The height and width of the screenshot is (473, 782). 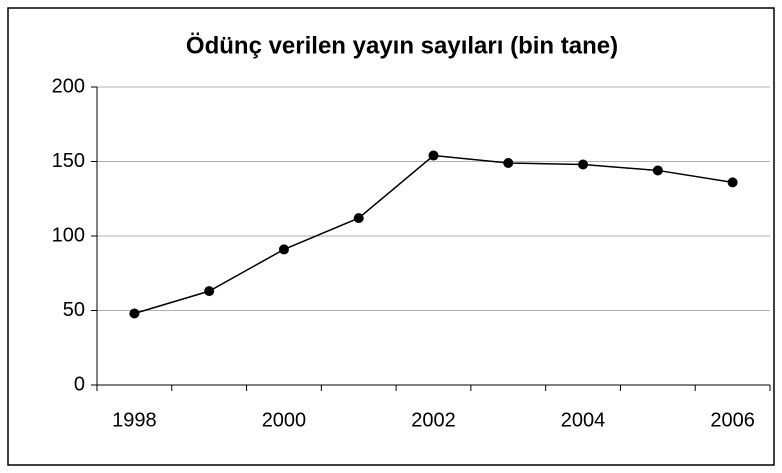 What do you see at coordinates (284, 420) in the screenshot?
I see `x-tick-label: 2000` at bounding box center [284, 420].